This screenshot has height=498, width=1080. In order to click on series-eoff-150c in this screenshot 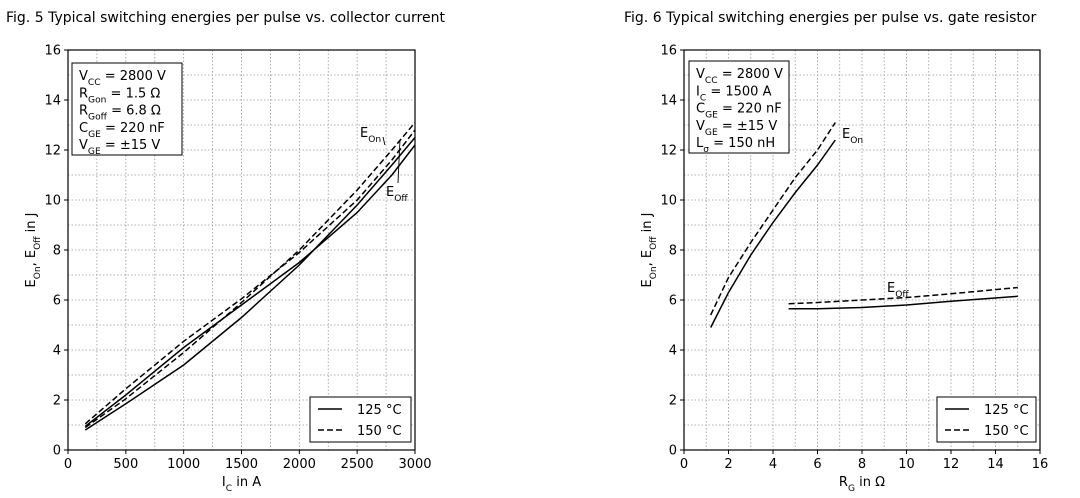, I will do `click(903, 295)`.